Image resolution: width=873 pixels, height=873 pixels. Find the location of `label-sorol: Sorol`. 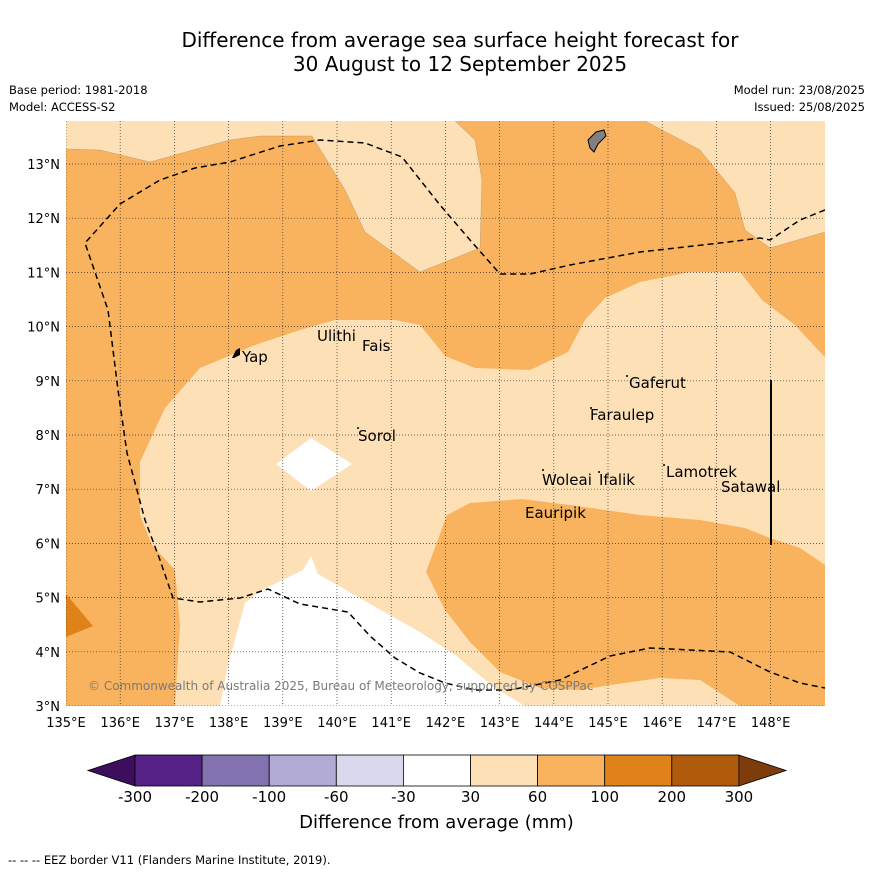

label-sorol: Sorol is located at coordinates (377, 436).